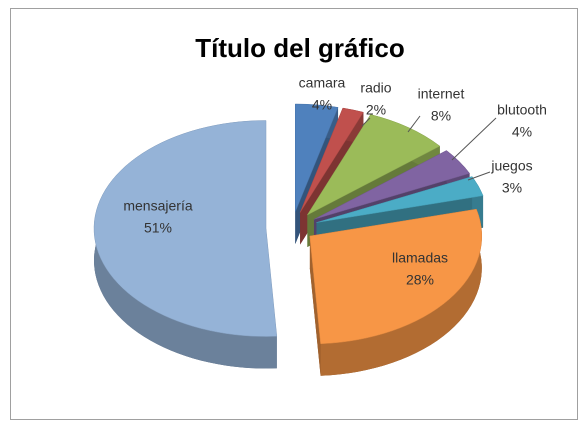 Image resolution: width=588 pixels, height=428 pixels. What do you see at coordinates (299, 48) in the screenshot?
I see `chart-title: Título del gráfico` at bounding box center [299, 48].